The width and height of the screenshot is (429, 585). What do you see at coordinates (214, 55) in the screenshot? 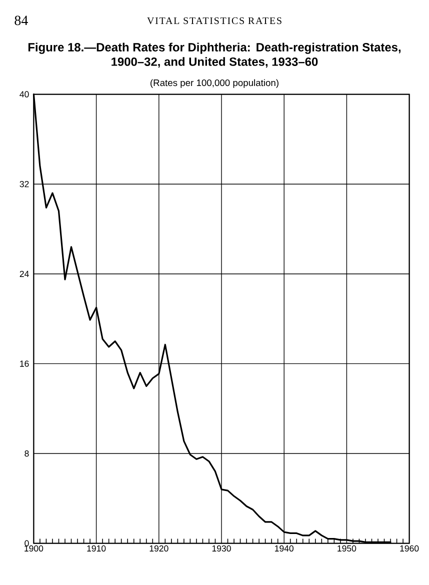
I see `chart-title: Figure 18.—Death Rates for Diphtheria: Death-registration States, 1900–32, and United States, 1933–60` at bounding box center [214, 55].